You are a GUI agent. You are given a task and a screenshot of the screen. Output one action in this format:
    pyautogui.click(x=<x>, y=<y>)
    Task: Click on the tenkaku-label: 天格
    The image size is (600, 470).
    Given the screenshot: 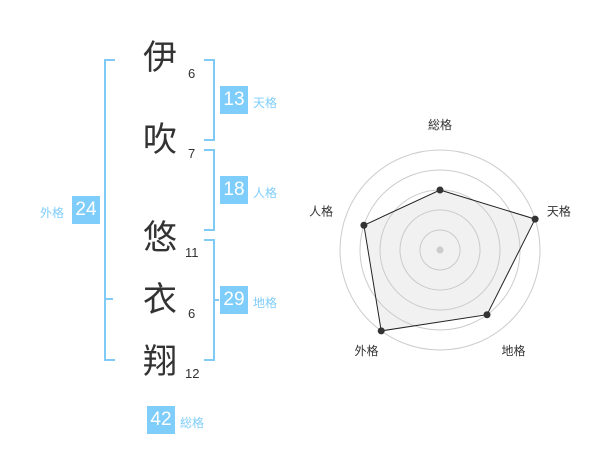 What is the action you would take?
    pyautogui.click(x=265, y=103)
    